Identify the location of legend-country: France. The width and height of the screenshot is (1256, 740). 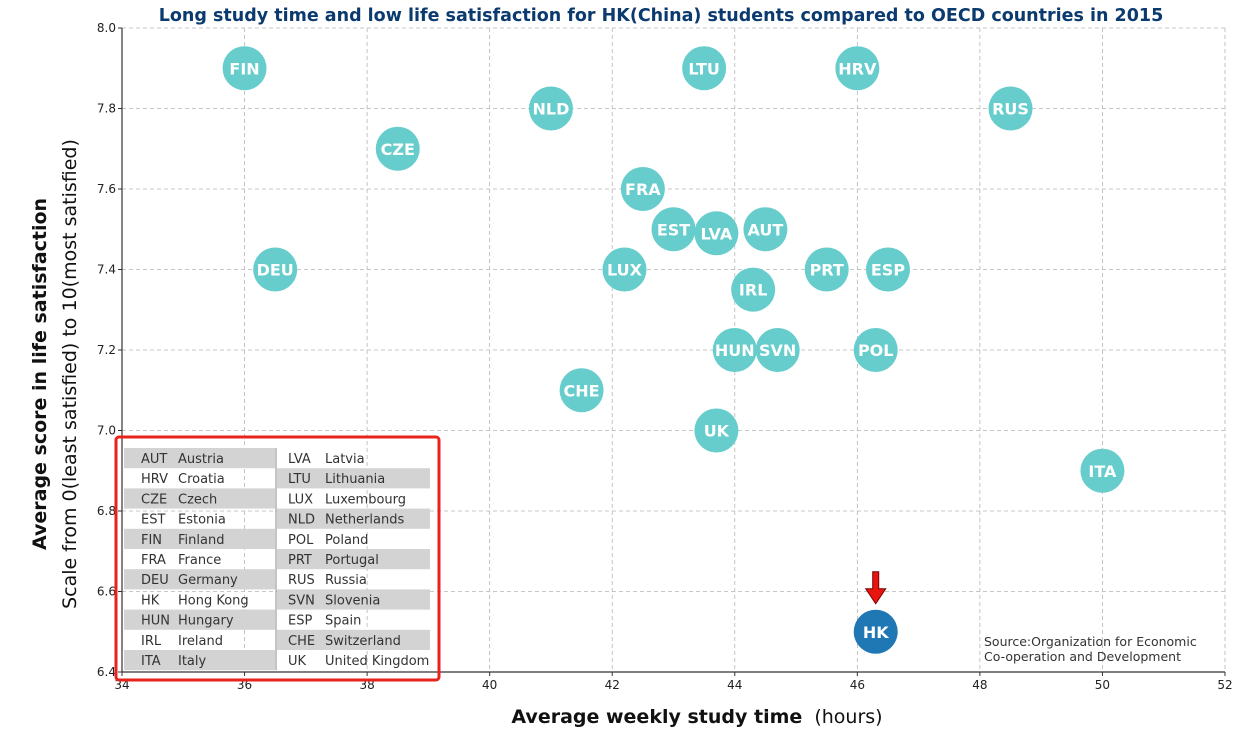
(199, 560).